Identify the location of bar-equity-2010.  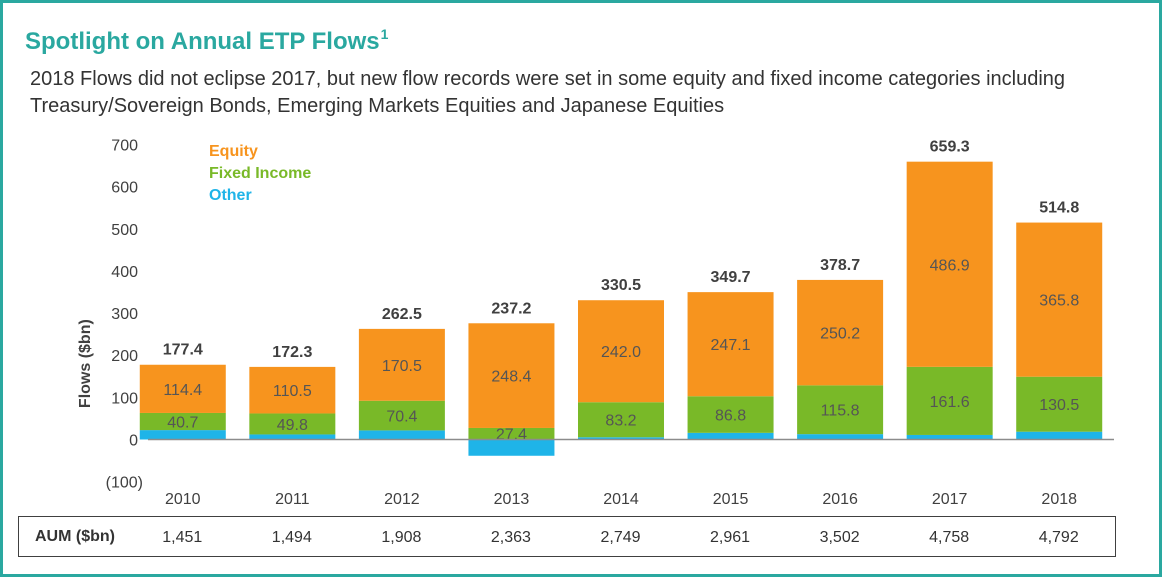
(182, 388).